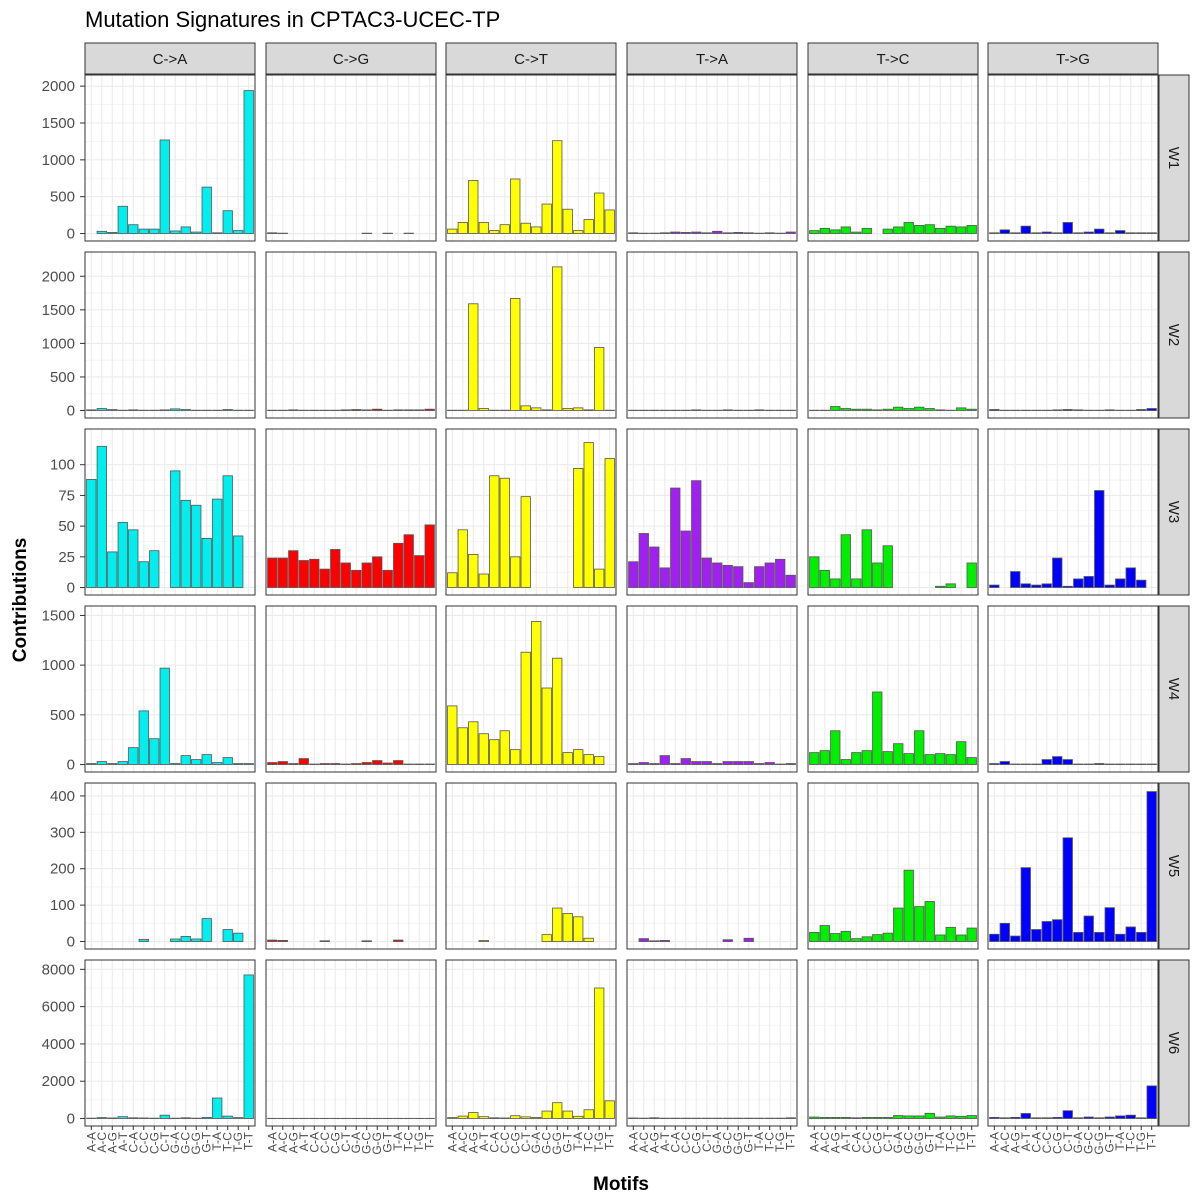 The image size is (1200, 1200). What do you see at coordinates (154, 231) in the screenshot?
I see `bar-W1-C-to-A-C-G` at bounding box center [154, 231].